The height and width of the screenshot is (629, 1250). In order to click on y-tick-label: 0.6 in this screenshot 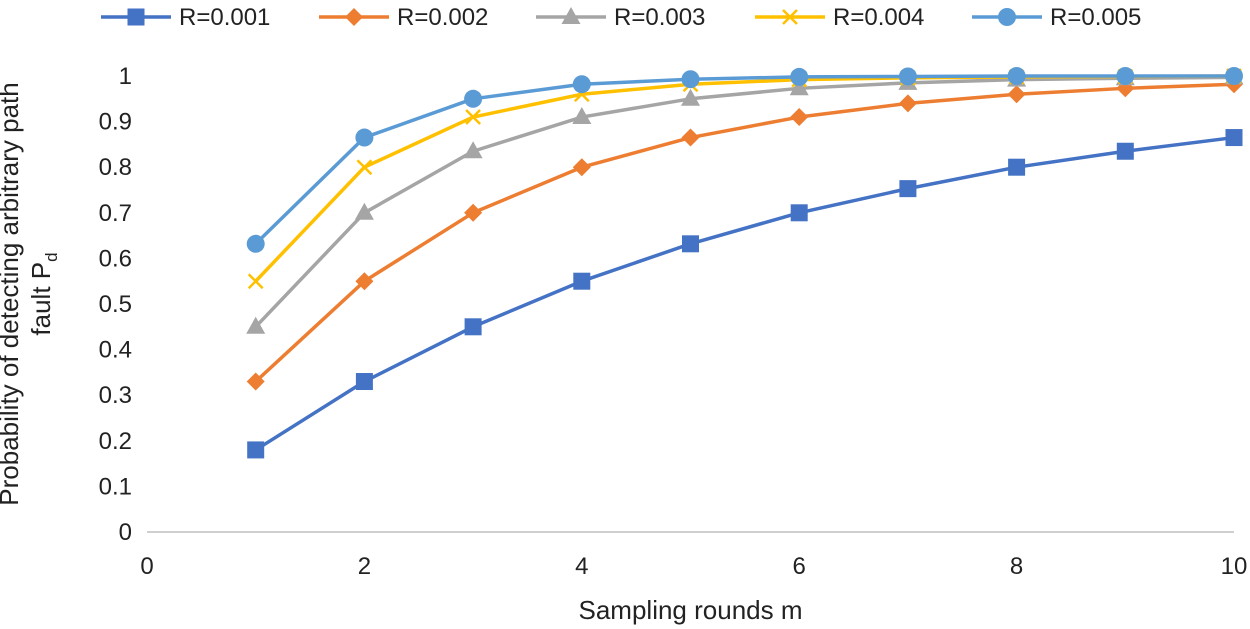, I will do `click(115, 258)`.